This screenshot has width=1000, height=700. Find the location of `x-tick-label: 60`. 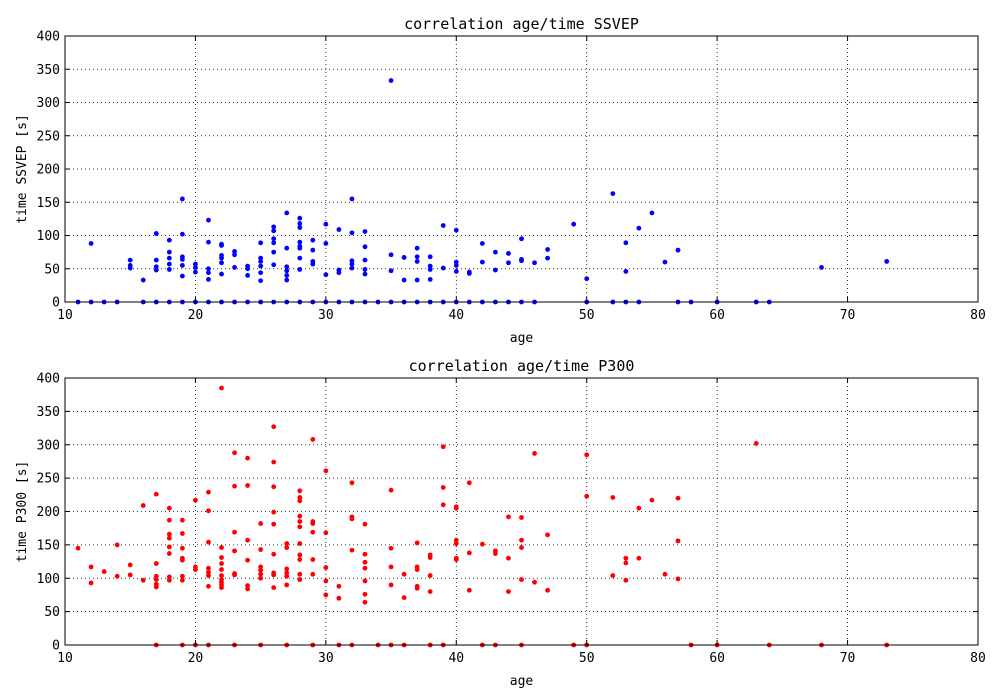

x-tick-label: 60 is located at coordinates (717, 658).